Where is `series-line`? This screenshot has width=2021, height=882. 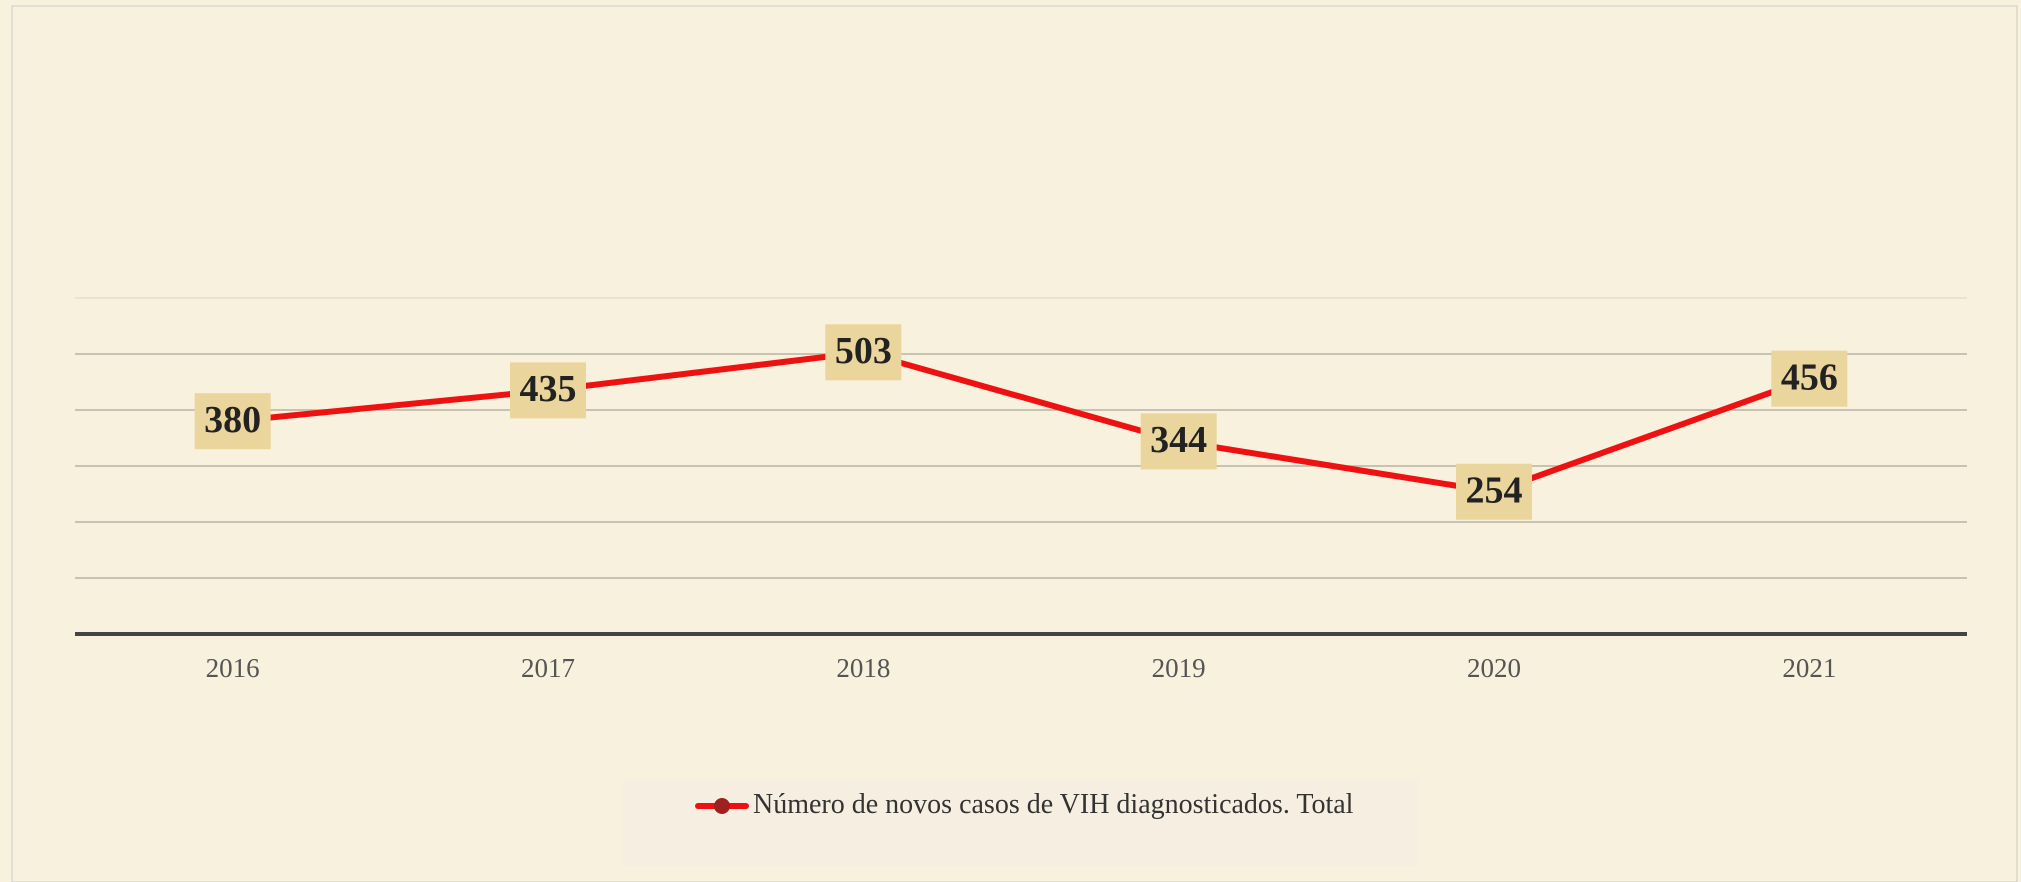
series-line is located at coordinates (1021, 422).